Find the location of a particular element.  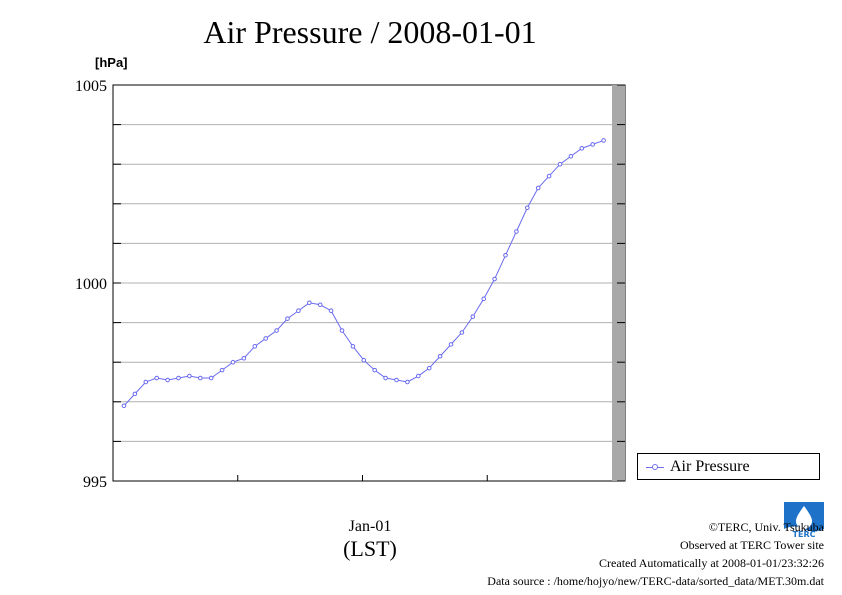

x-tick-label: Jan-01 is located at coordinates (370, 526).